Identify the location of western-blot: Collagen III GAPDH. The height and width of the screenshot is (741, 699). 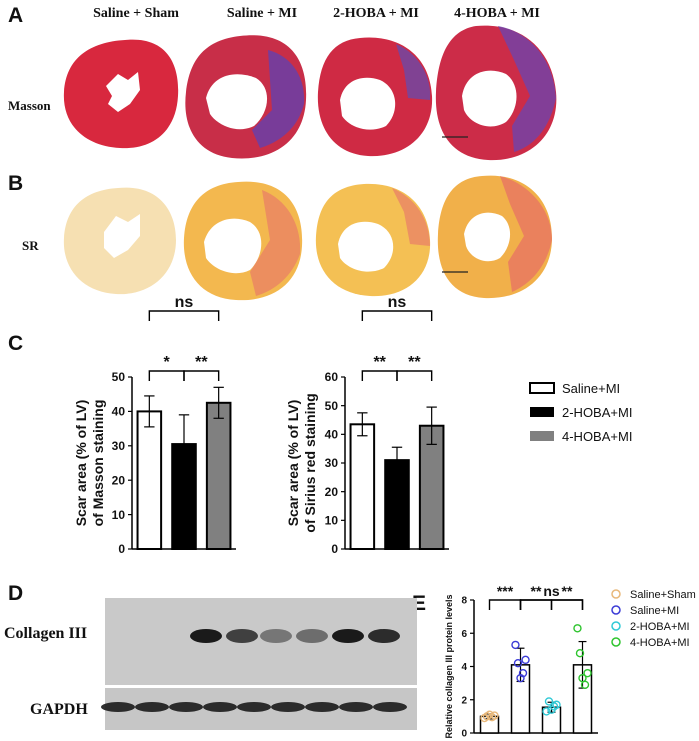
(210, 664).